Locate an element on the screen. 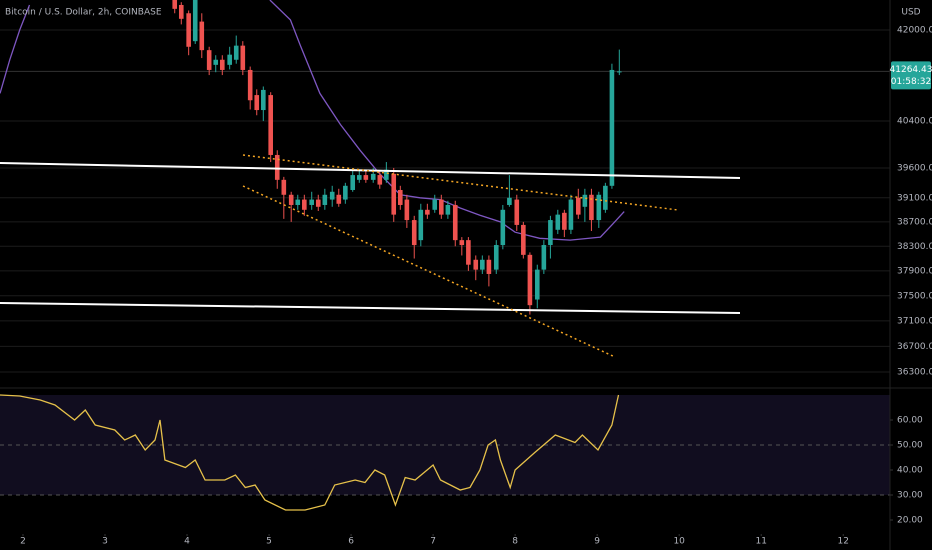 The height and width of the screenshot is (550, 932). y-tick-label: 39600.00 is located at coordinates (914, 168).